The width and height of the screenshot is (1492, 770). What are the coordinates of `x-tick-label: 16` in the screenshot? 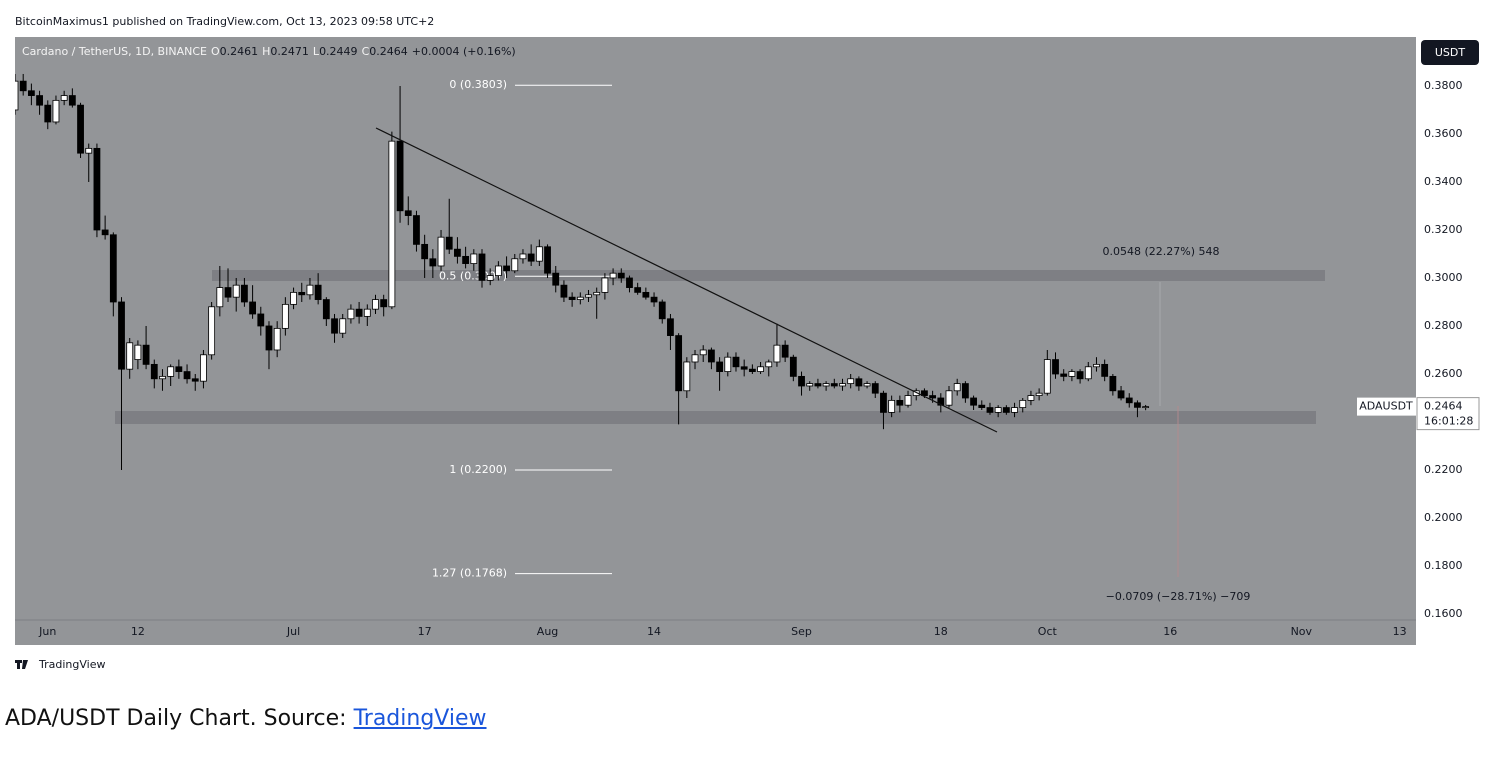 It's located at (1170, 631).